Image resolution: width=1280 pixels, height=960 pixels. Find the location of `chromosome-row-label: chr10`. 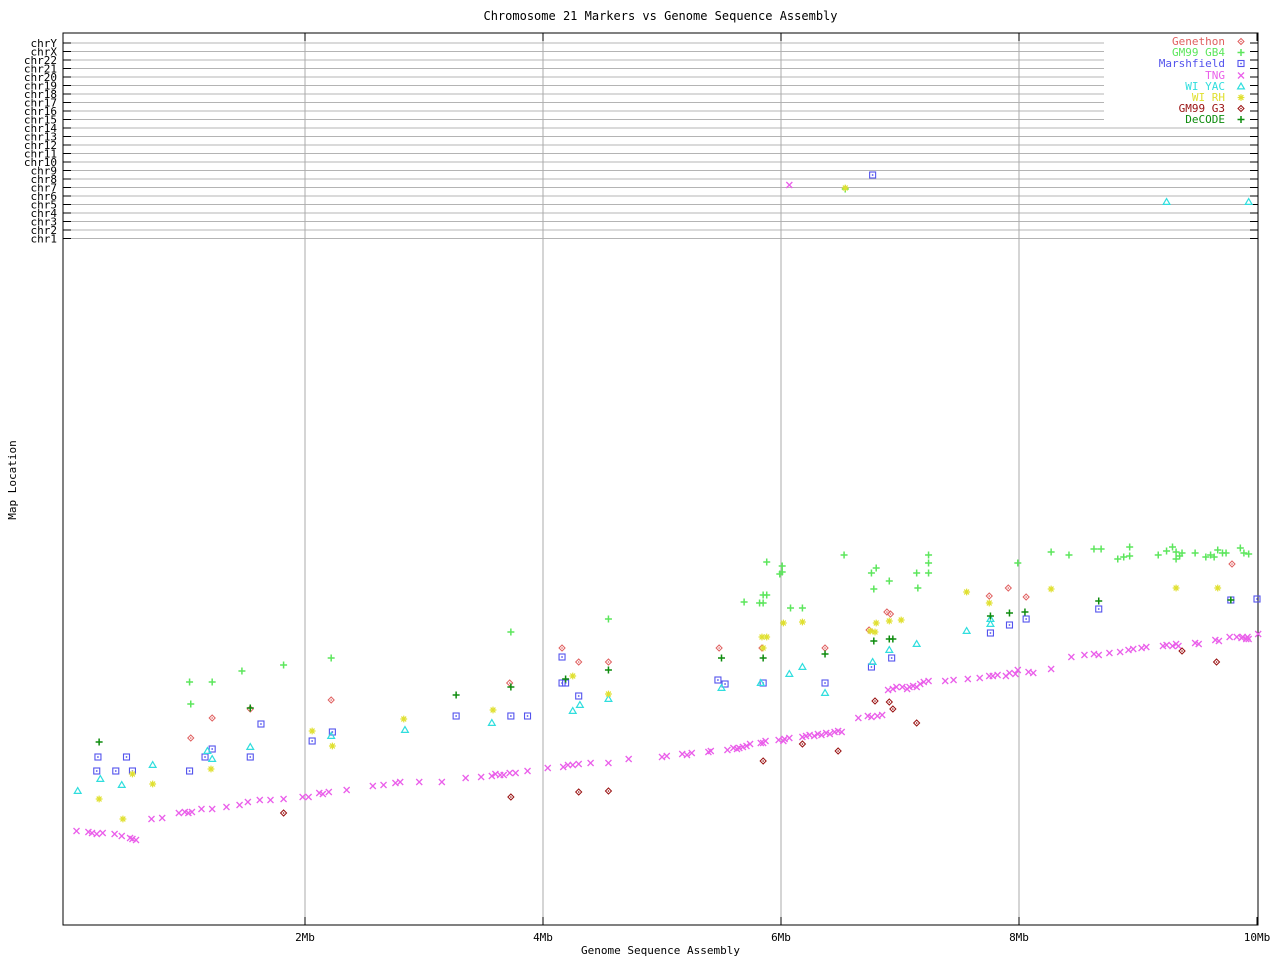

chromosome-row-label: chr10 is located at coordinates (40, 162).